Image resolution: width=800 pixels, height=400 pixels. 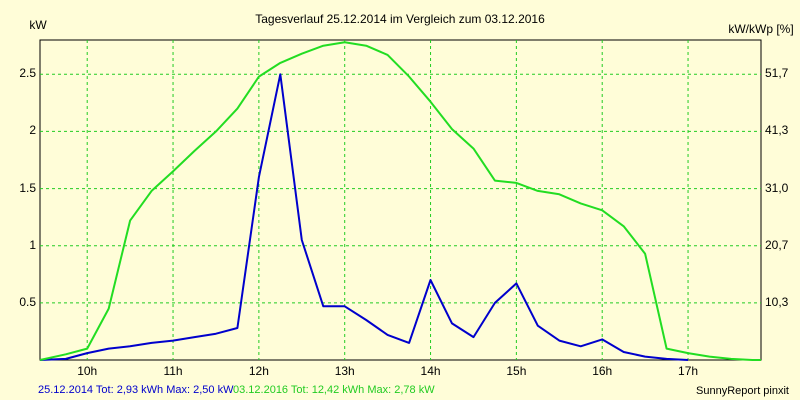 I want to click on y-tick-label: 2, so click(x=32, y=130).